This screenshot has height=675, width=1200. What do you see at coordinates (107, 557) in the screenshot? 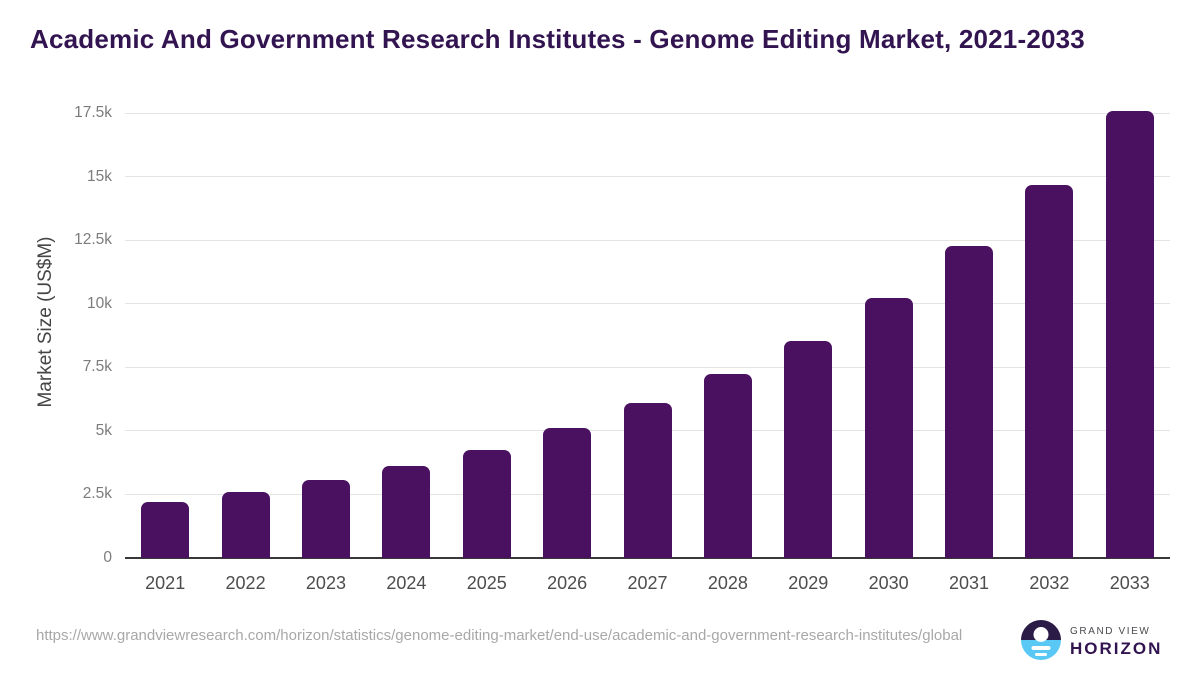
I see `y-tick-label: 0` at bounding box center [107, 557].